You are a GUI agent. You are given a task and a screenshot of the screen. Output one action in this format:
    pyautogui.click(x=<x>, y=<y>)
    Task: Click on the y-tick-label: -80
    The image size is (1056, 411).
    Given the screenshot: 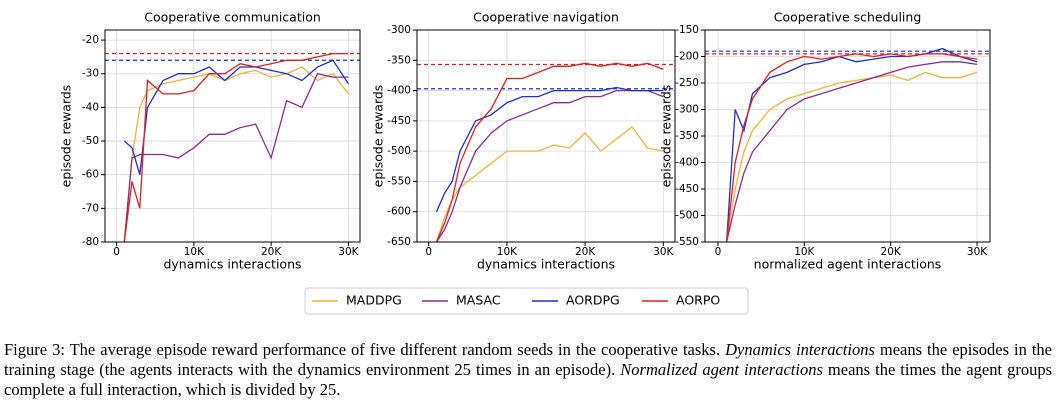 What is the action you would take?
    pyautogui.click(x=90, y=242)
    